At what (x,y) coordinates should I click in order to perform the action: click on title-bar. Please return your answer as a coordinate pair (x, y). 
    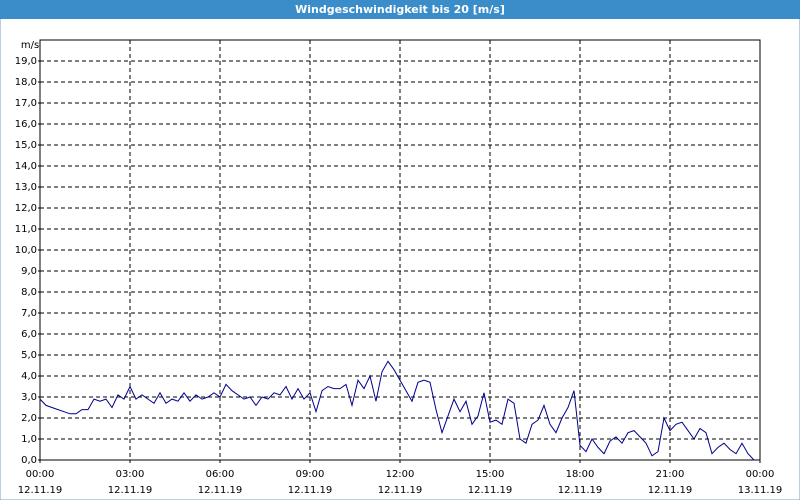
    Looking at the image, I should click on (400, 9).